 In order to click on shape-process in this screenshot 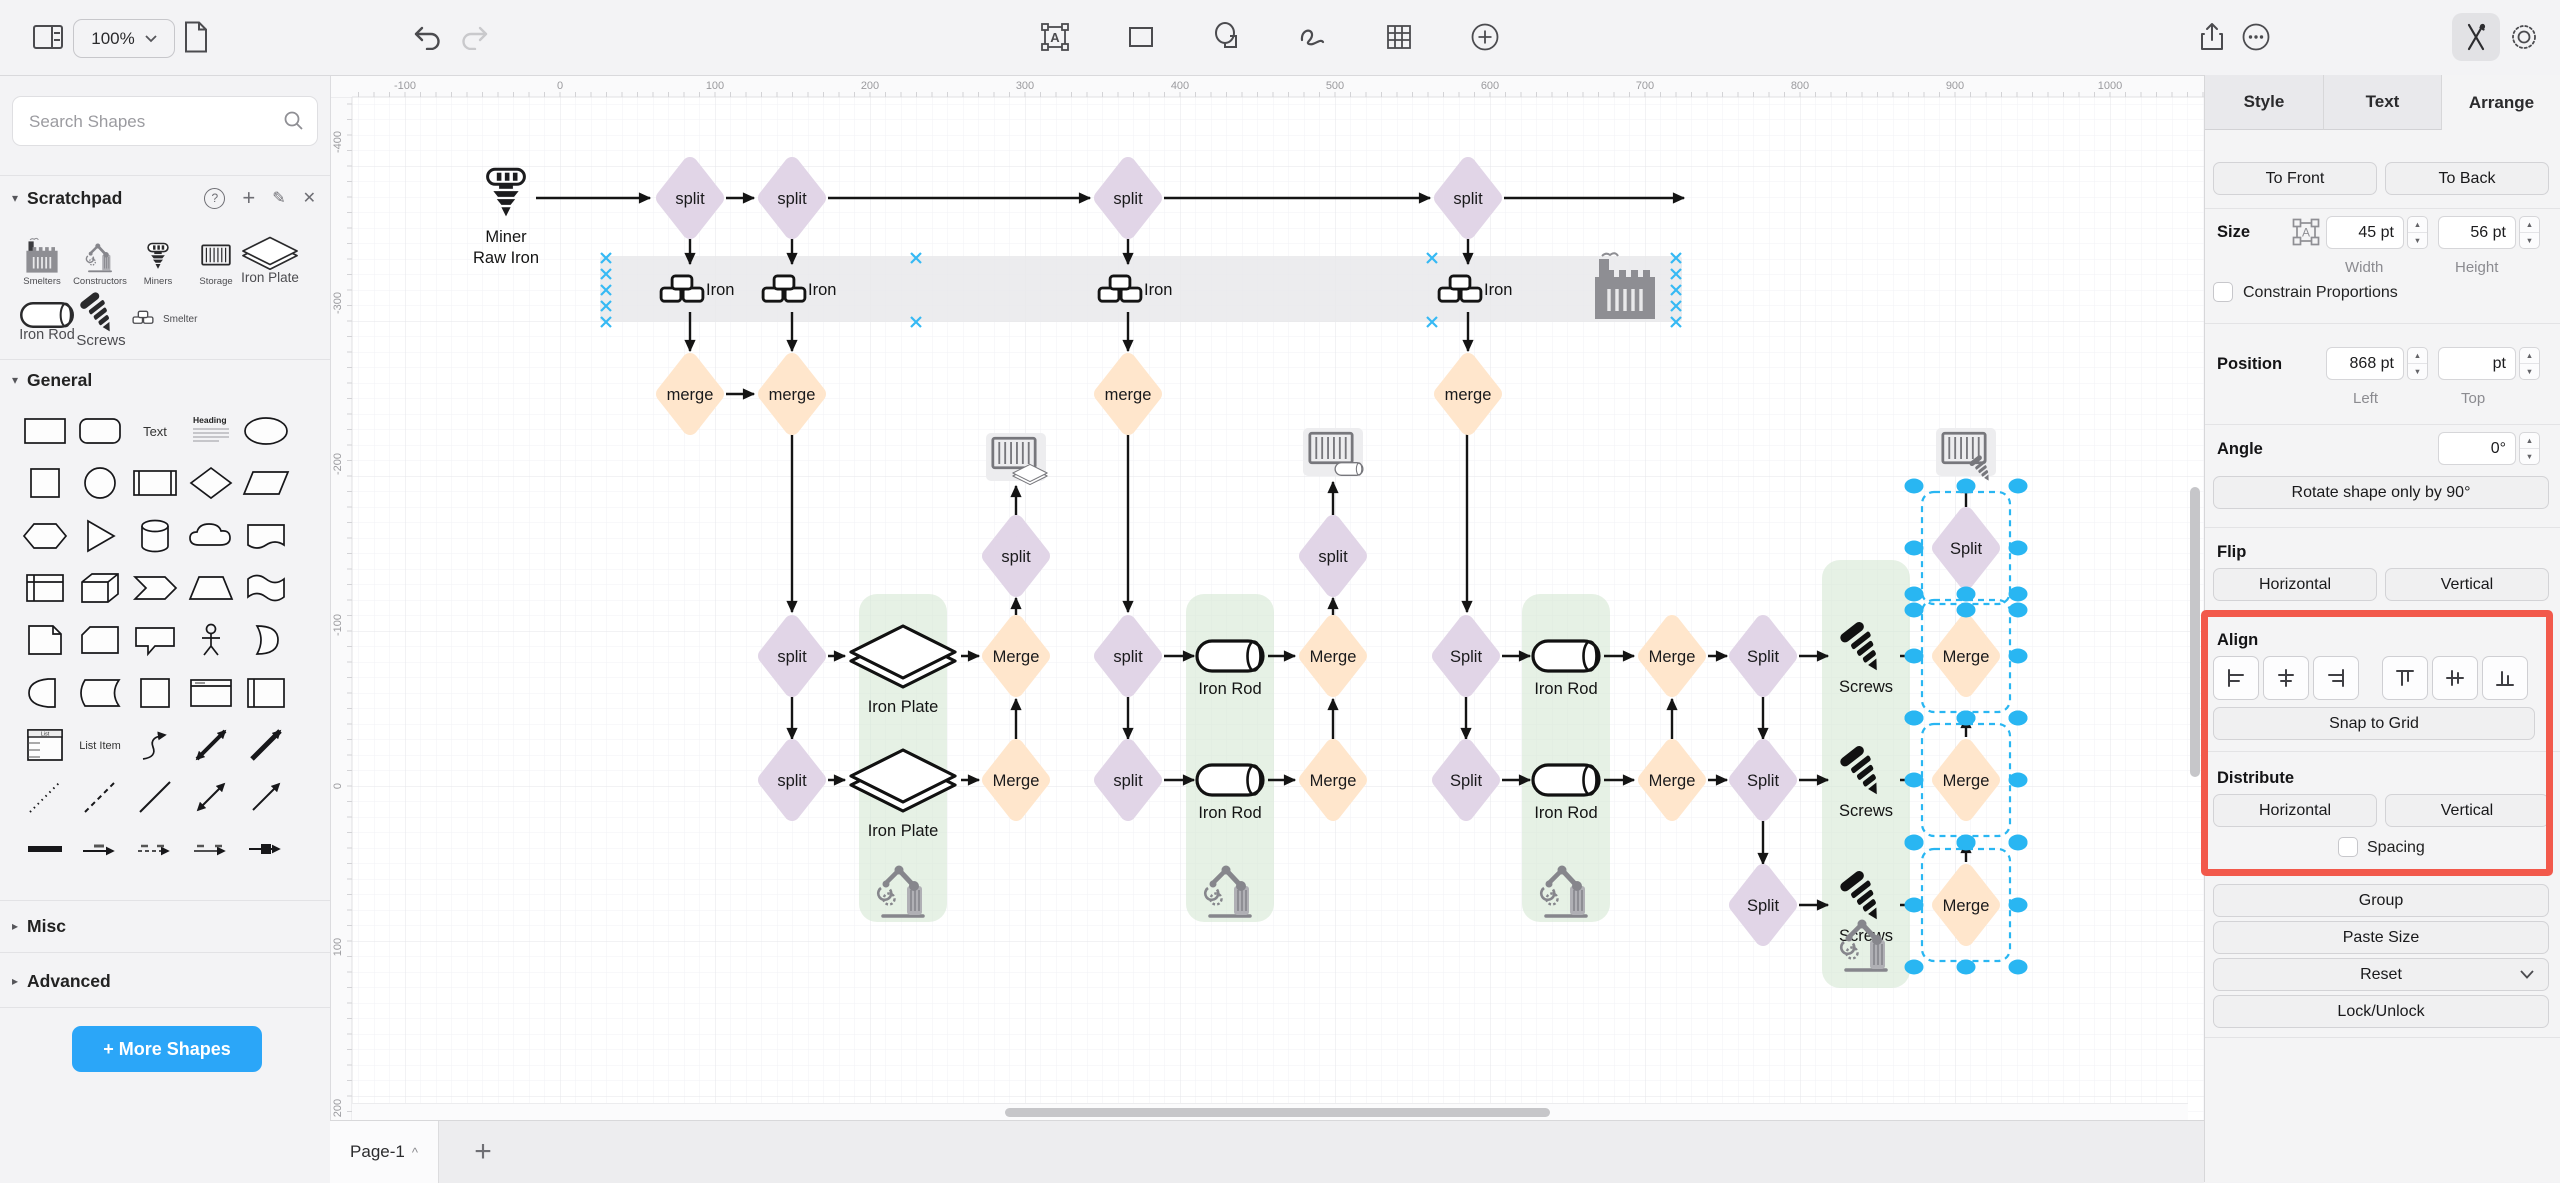, I will do `click(155, 483)`.